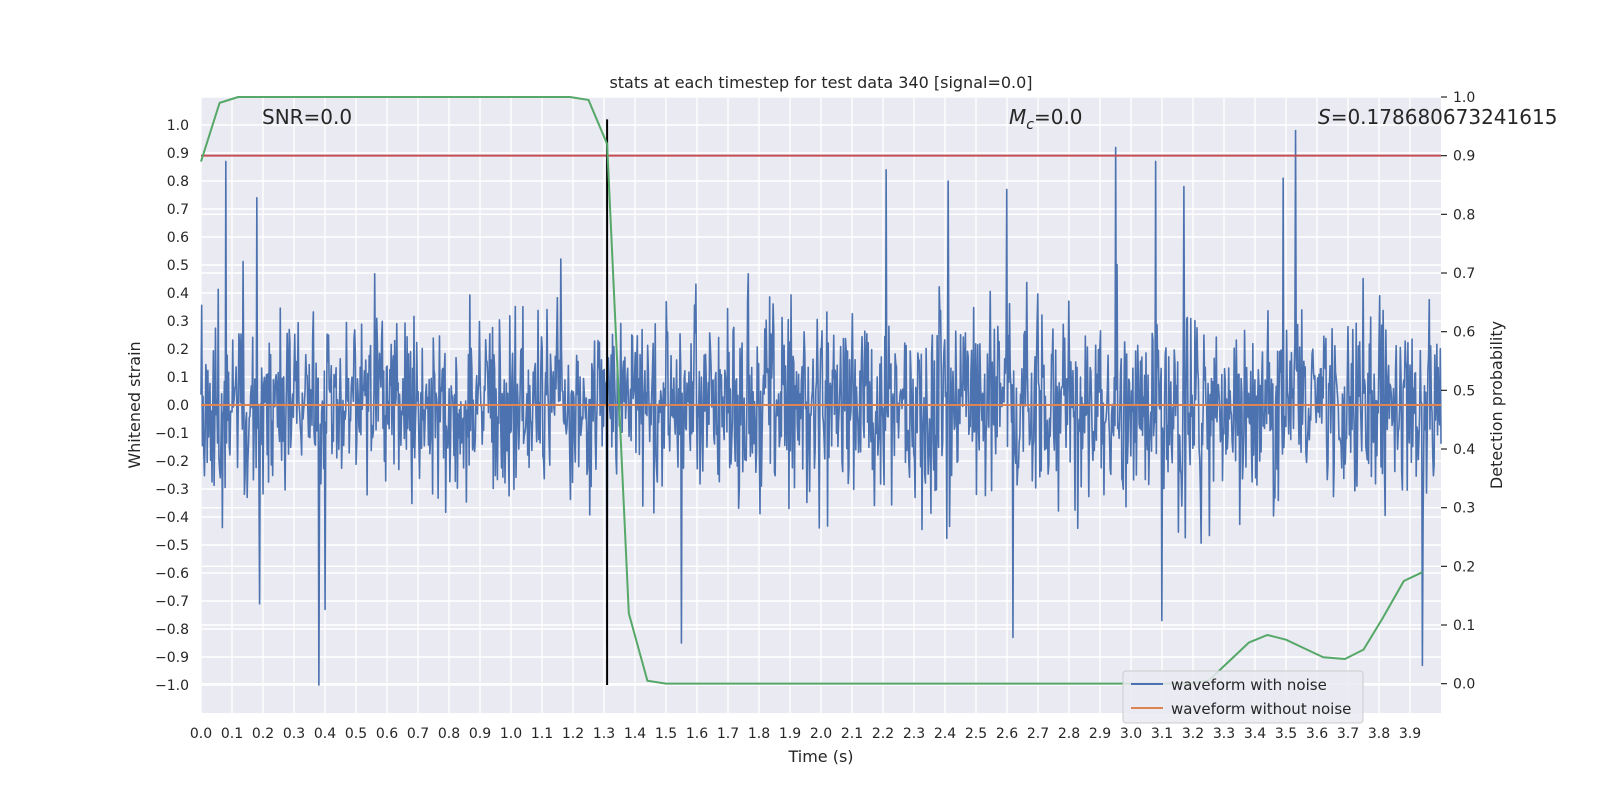 This screenshot has height=800, width=1600. Describe the element at coordinates (172, 546) in the screenshot. I see `y-tick-label: −0.5` at that location.